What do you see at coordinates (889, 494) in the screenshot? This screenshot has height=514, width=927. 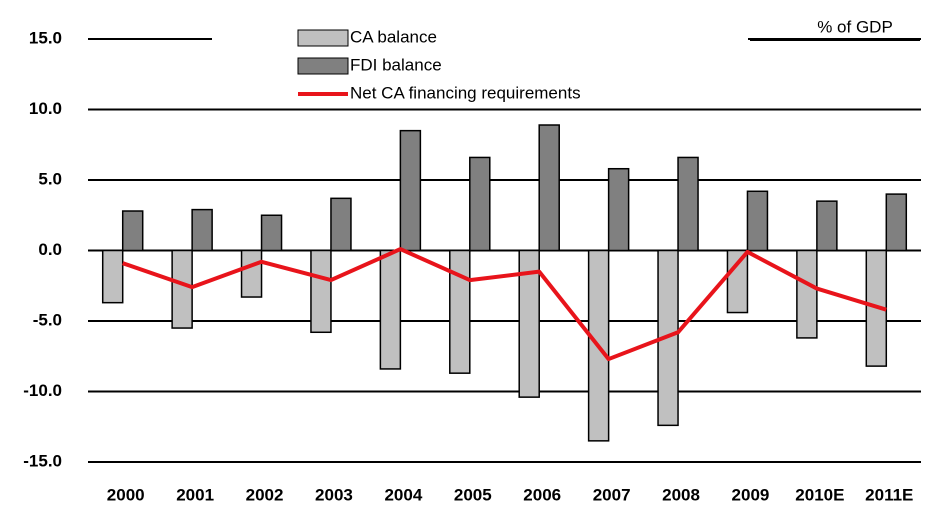 I see `x-tick-label: 2011E` at bounding box center [889, 494].